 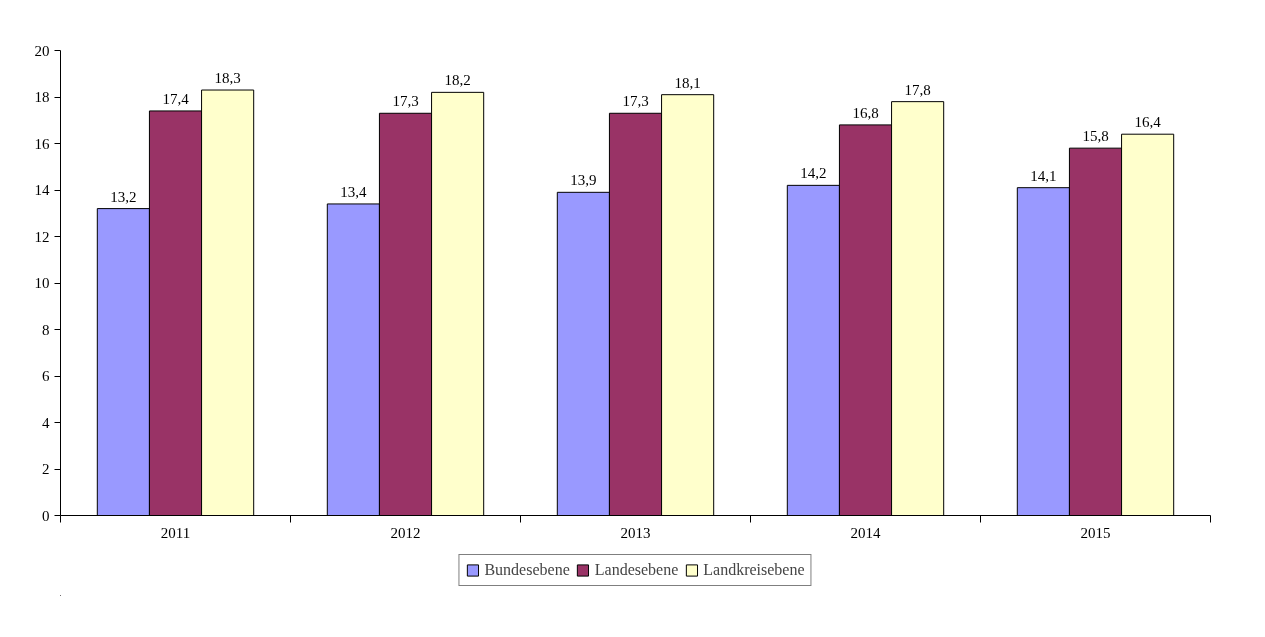 I want to click on data-label: 16,4, so click(x=1148, y=122).